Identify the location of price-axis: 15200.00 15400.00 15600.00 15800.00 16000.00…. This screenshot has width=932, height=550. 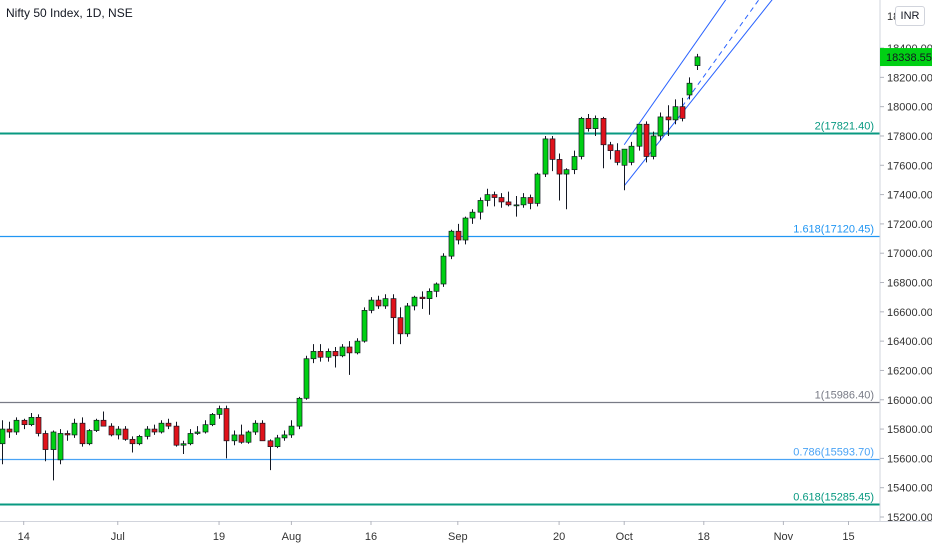
(906, 267).